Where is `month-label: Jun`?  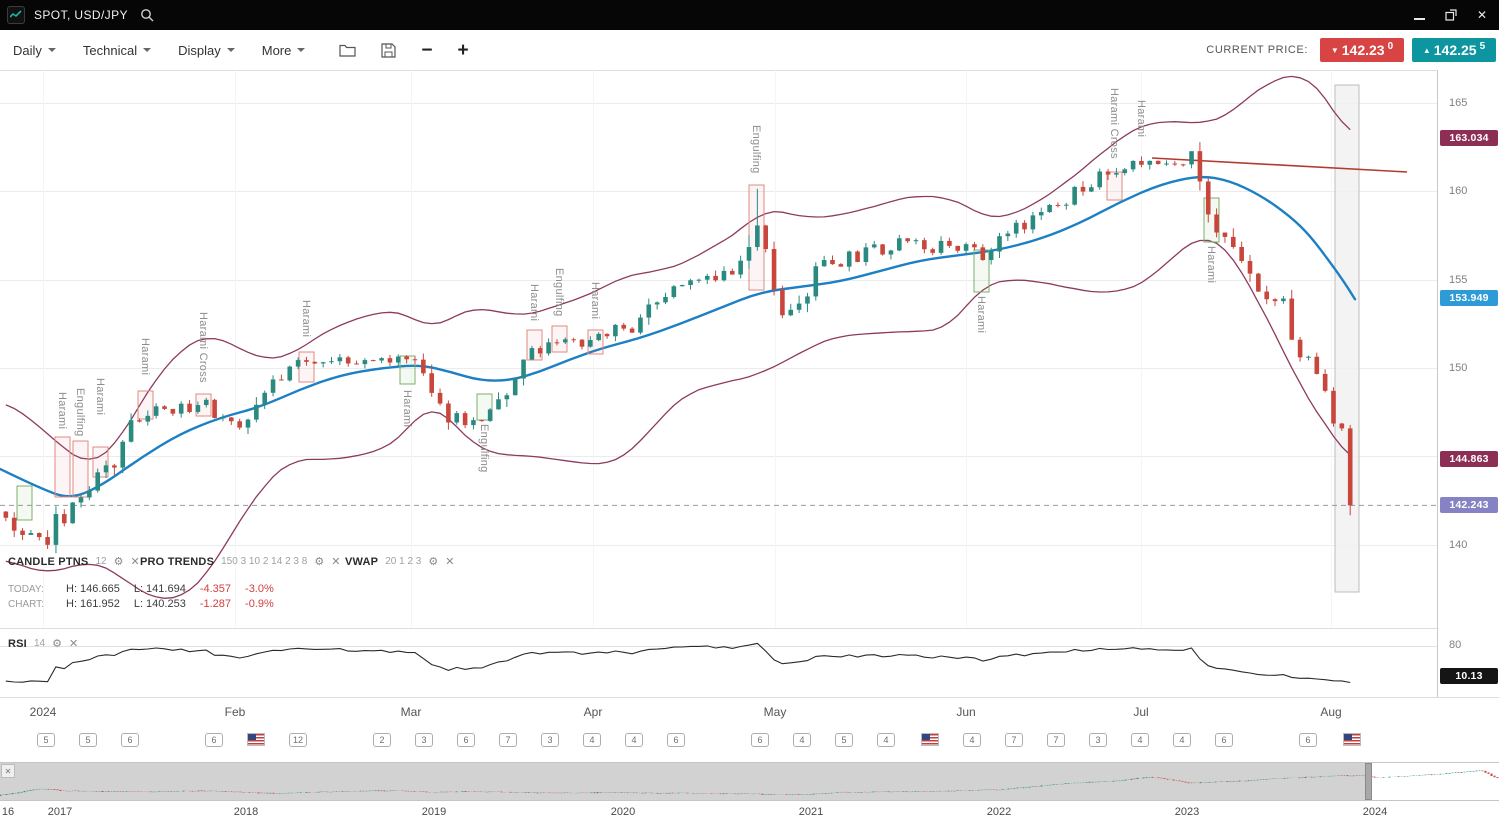
month-label: Jun is located at coordinates (966, 712).